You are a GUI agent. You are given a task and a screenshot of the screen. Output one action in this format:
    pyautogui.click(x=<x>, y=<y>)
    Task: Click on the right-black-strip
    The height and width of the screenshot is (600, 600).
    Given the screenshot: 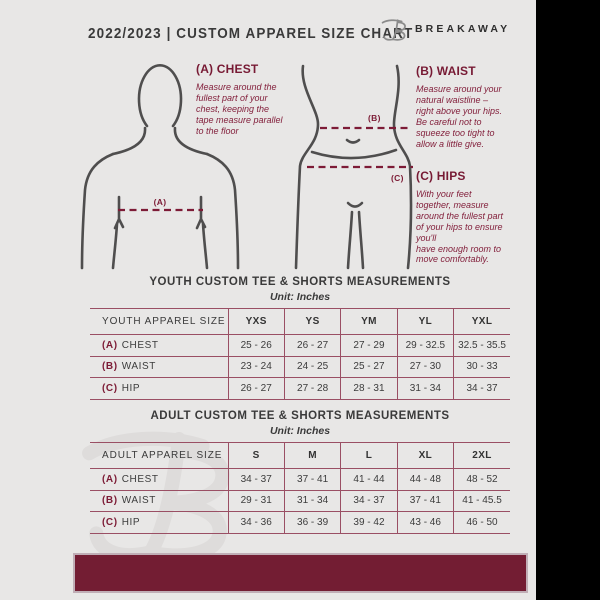 What is the action you would take?
    pyautogui.click(x=568, y=300)
    